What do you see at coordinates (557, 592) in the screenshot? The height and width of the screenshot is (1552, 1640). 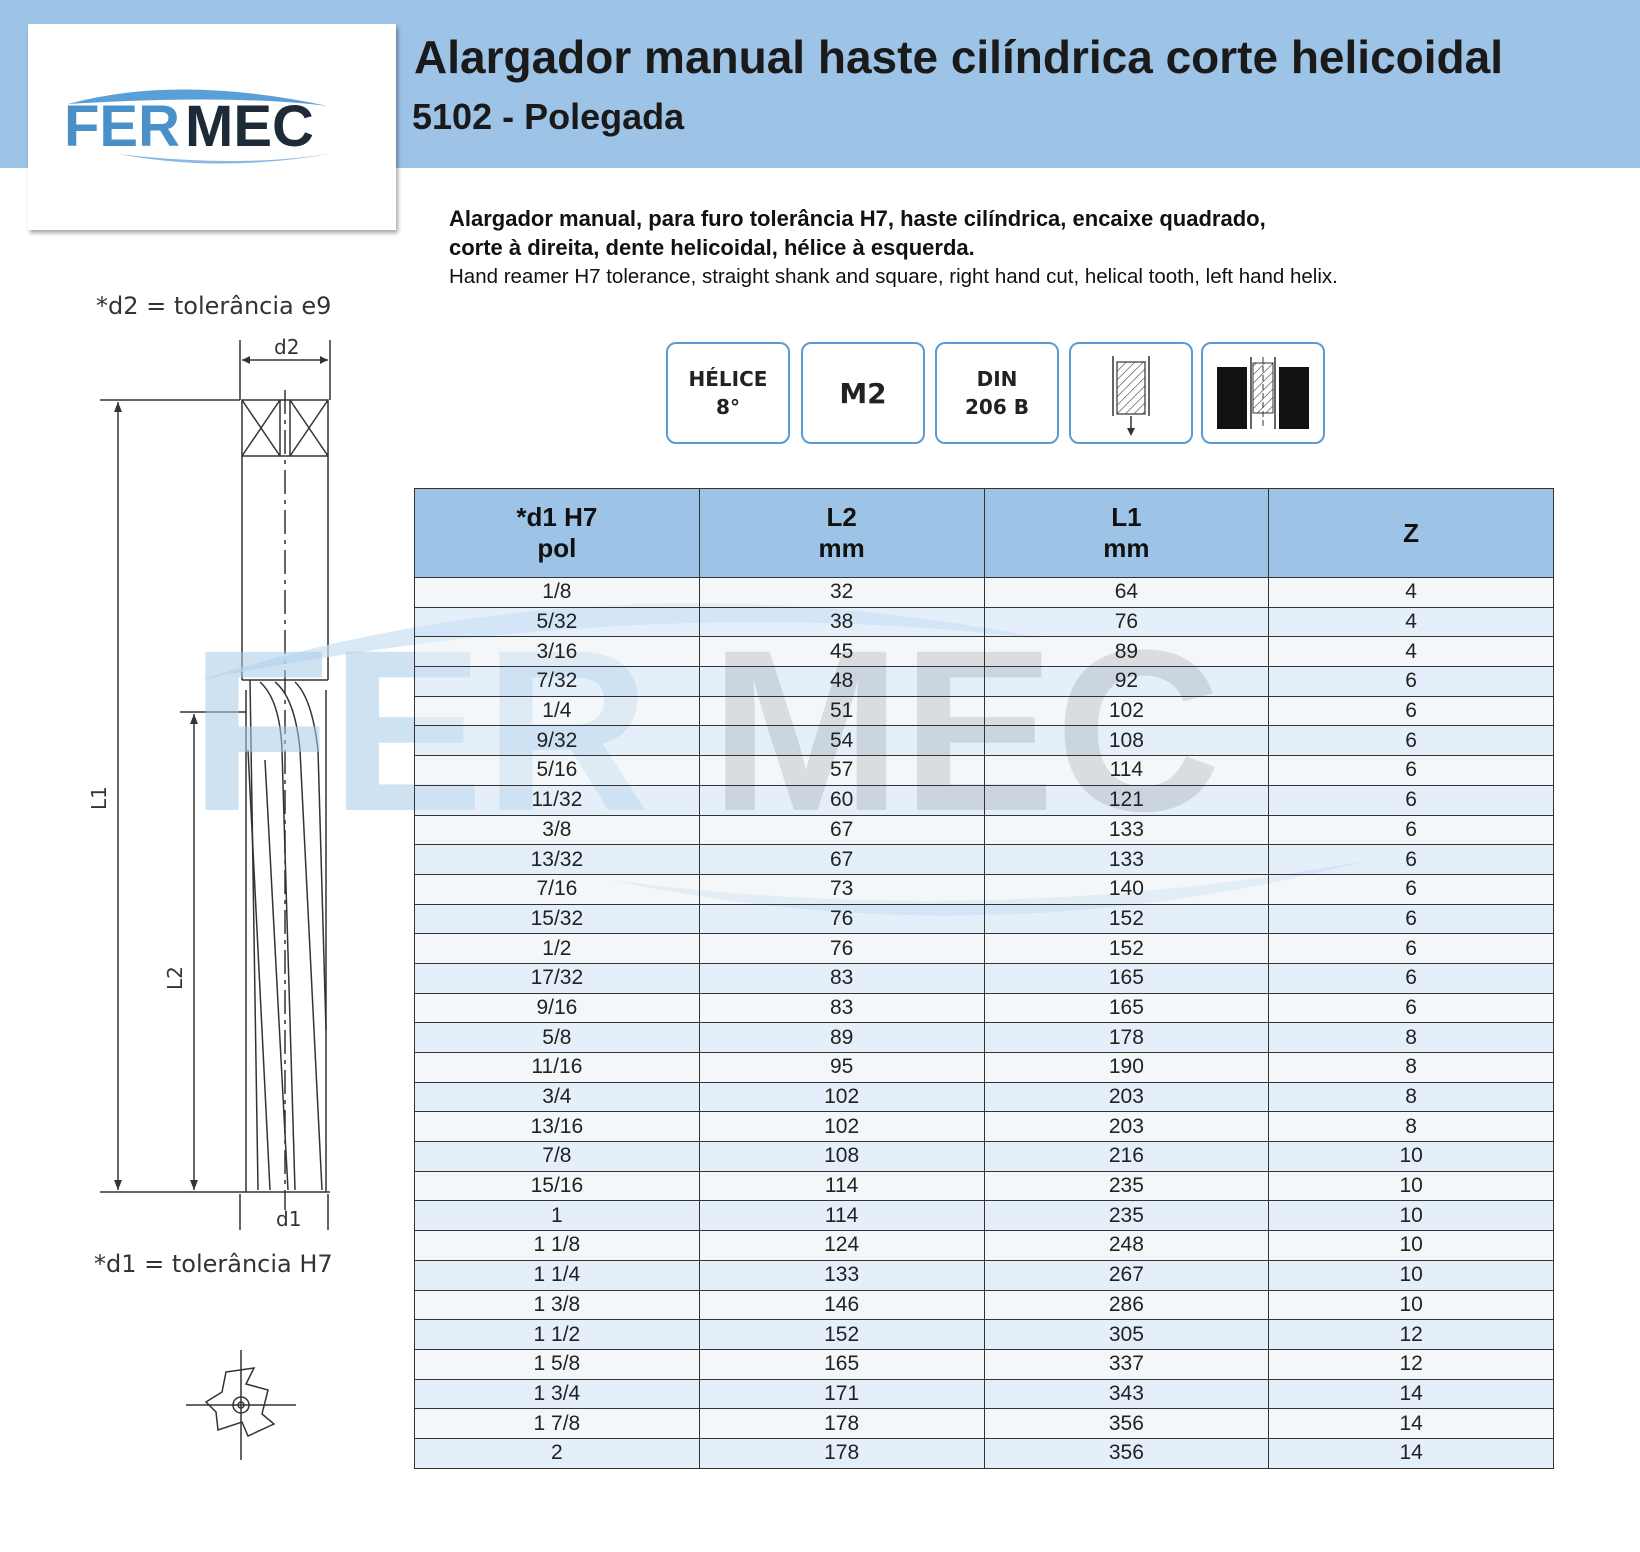 I see `table-cell-d1: 1/8` at bounding box center [557, 592].